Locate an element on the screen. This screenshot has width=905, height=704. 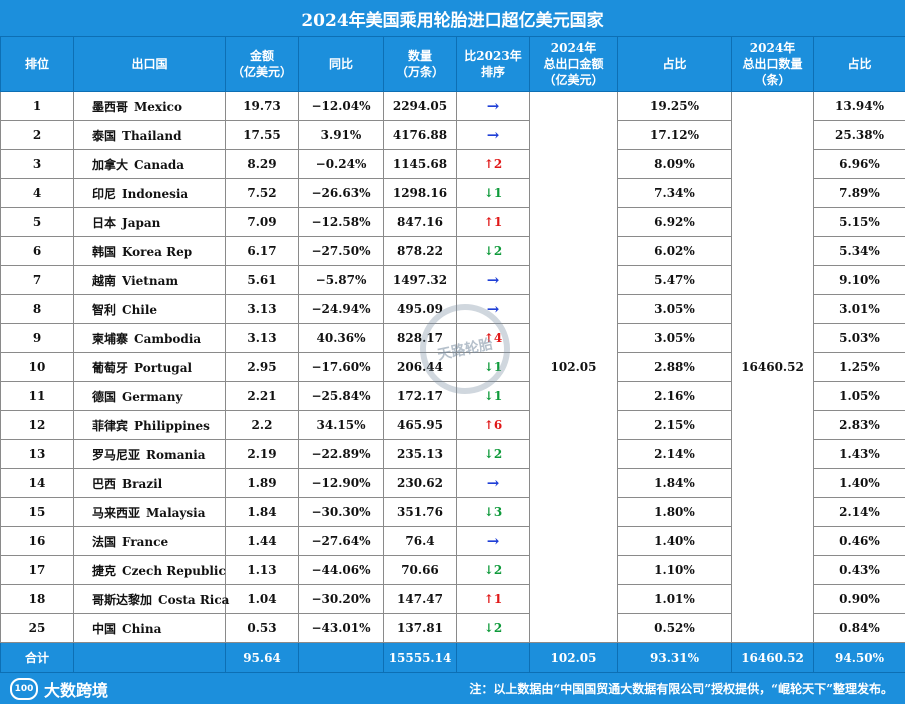
rank-delta: 2 is located at coordinates (498, 251).